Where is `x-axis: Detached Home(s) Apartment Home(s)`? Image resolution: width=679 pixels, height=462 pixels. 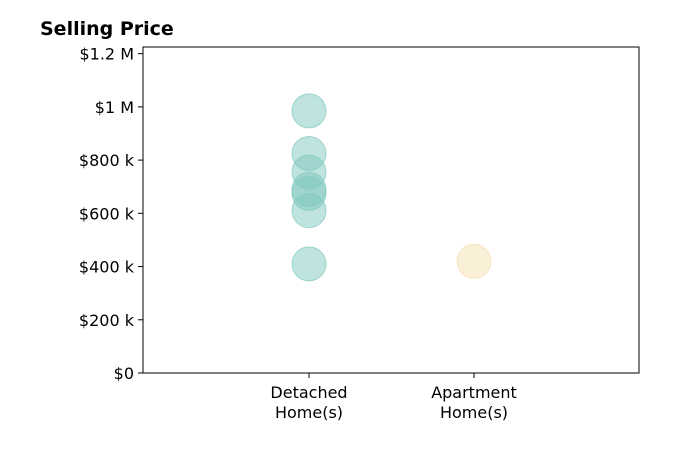 x-axis: Detached Home(s) Apartment Home(s) is located at coordinates (393, 397).